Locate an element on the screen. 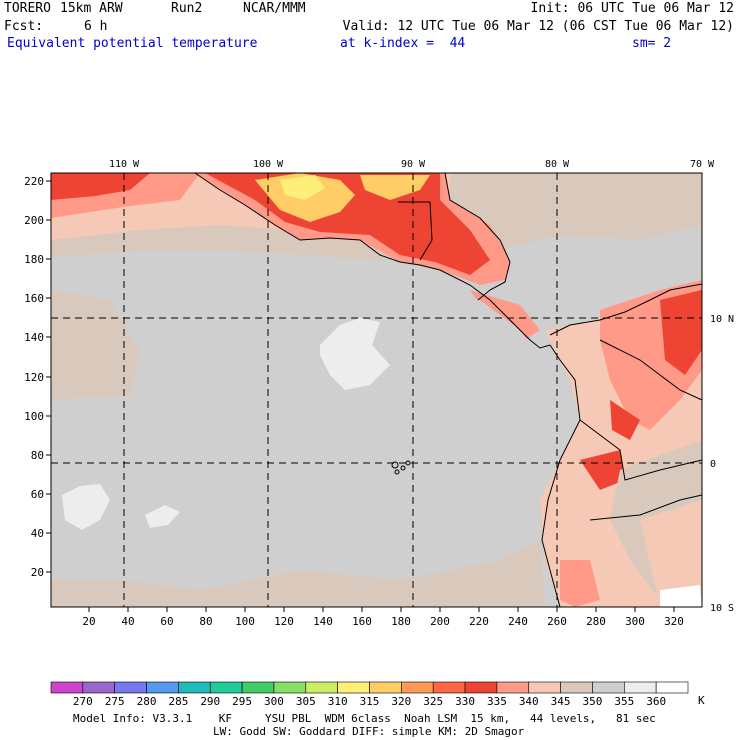  grid-y-label: 60 is located at coordinates (37, 494).